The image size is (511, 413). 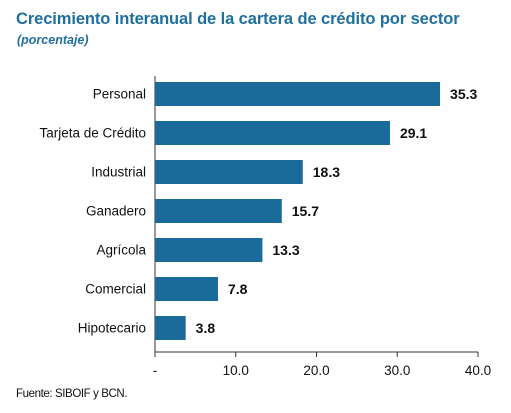 What do you see at coordinates (397, 370) in the screenshot?
I see `x-tick-label: 30.0` at bounding box center [397, 370].